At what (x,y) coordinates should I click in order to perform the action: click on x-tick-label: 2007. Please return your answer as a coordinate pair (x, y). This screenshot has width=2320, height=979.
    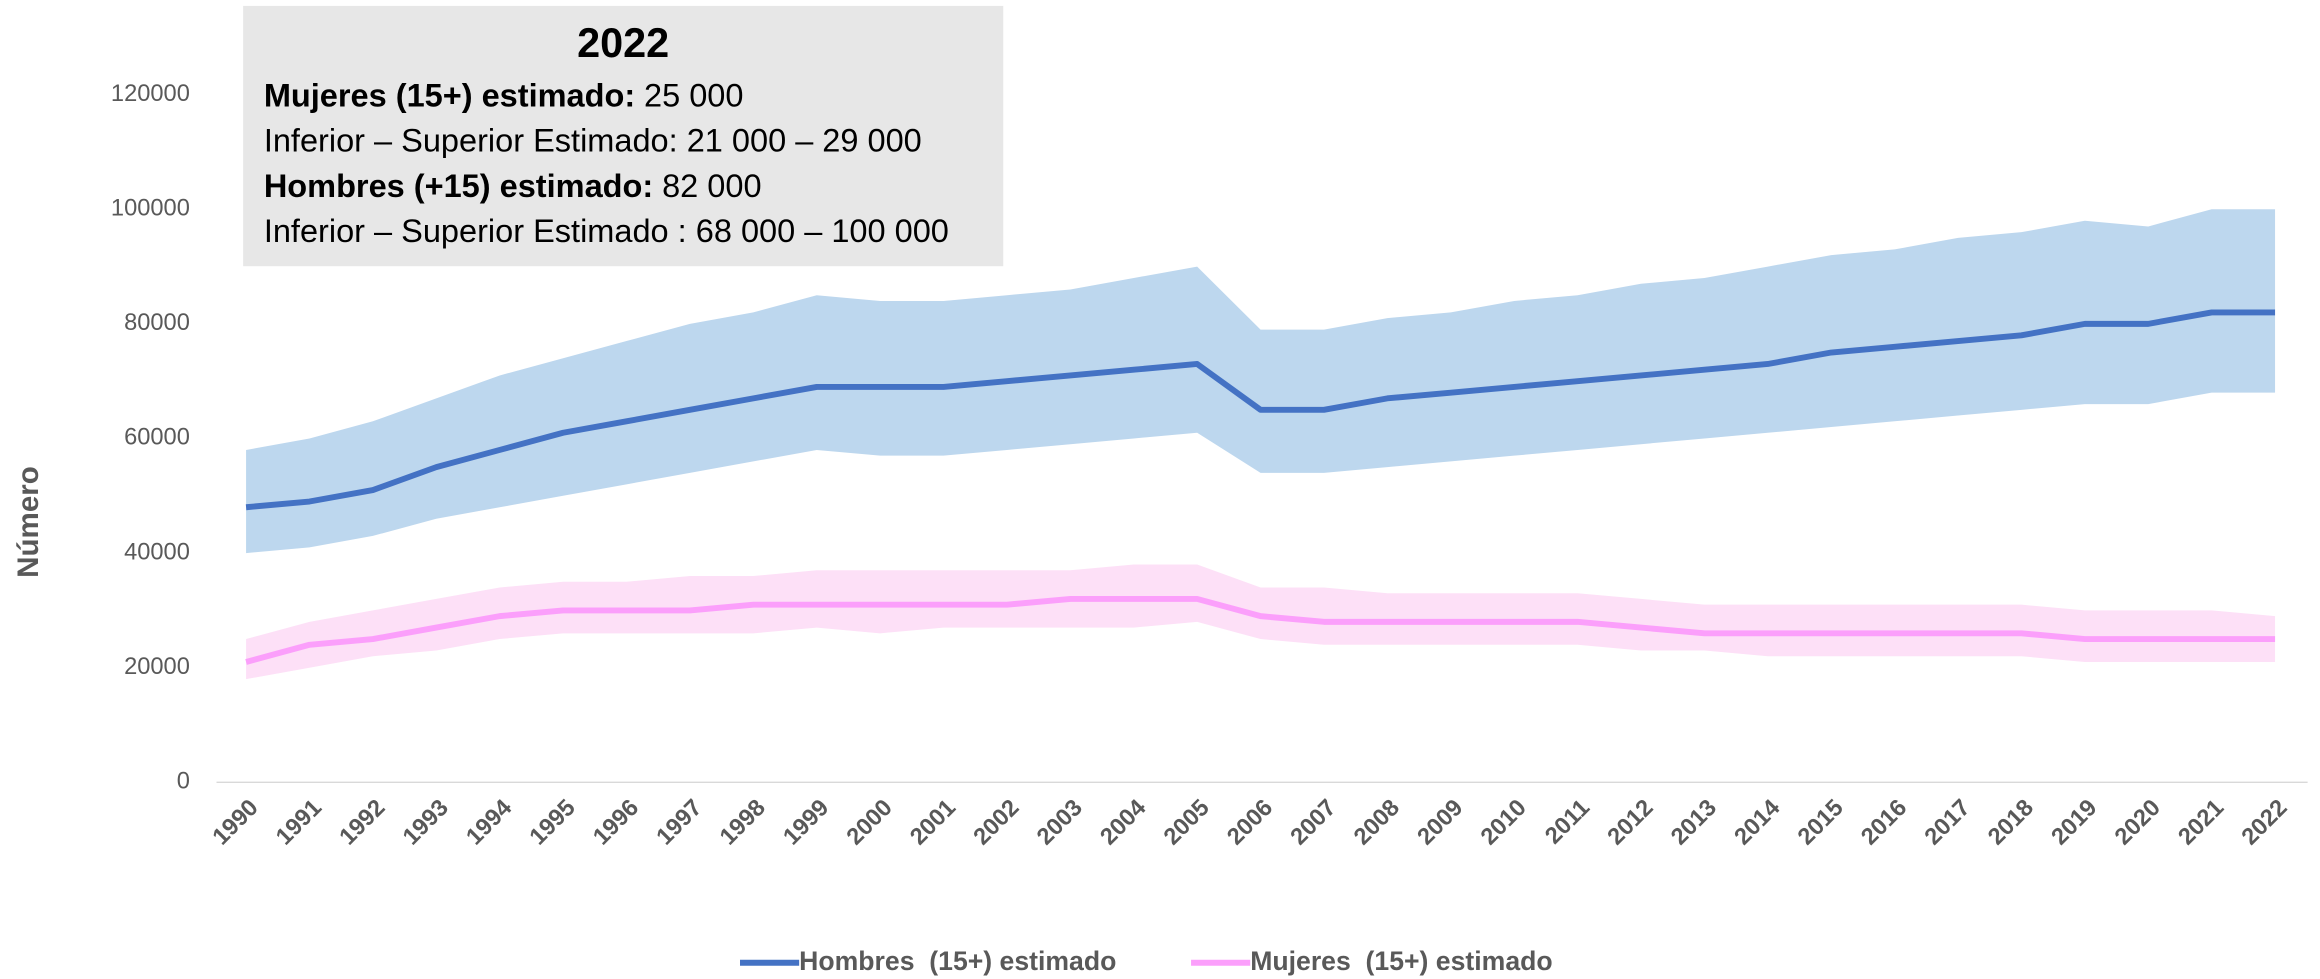
    Looking at the image, I should click on (1314, 823).